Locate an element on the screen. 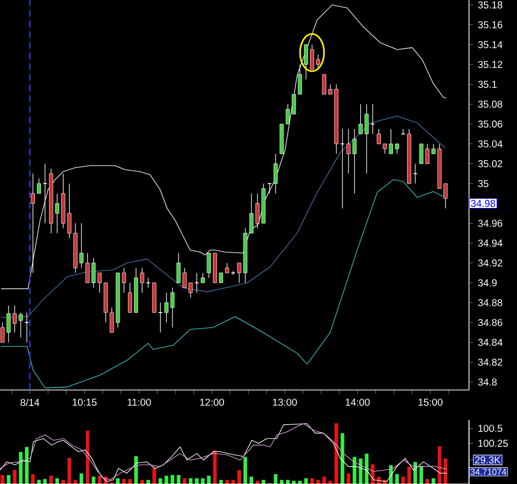  y-tick-label: 35.1 is located at coordinates (487, 84).